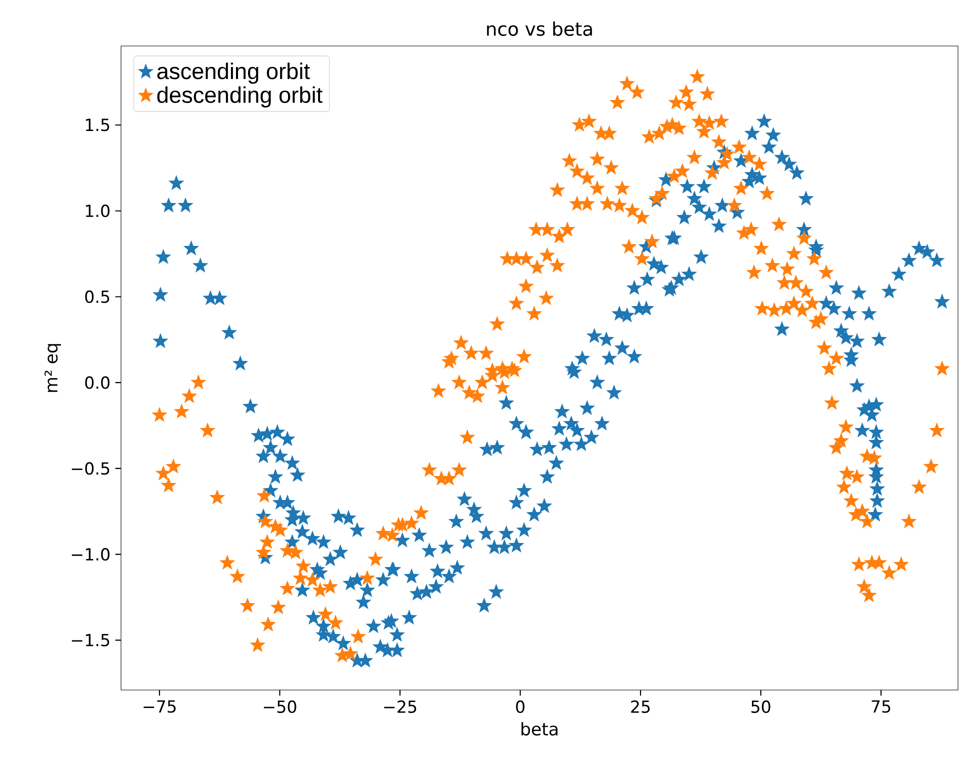 The width and height of the screenshot is (961, 760). What do you see at coordinates (97, 382) in the screenshot?
I see `y-tick-label: 0.0` at bounding box center [97, 382].